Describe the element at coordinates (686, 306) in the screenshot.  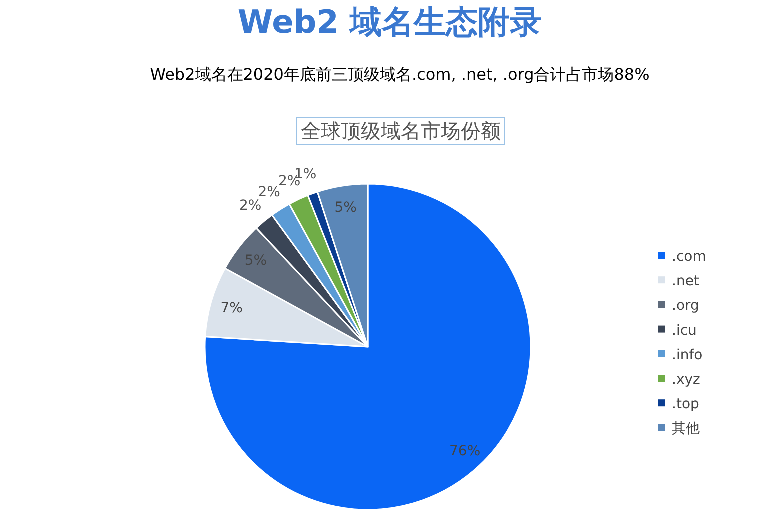
I see `legend-label: .org` at that location.